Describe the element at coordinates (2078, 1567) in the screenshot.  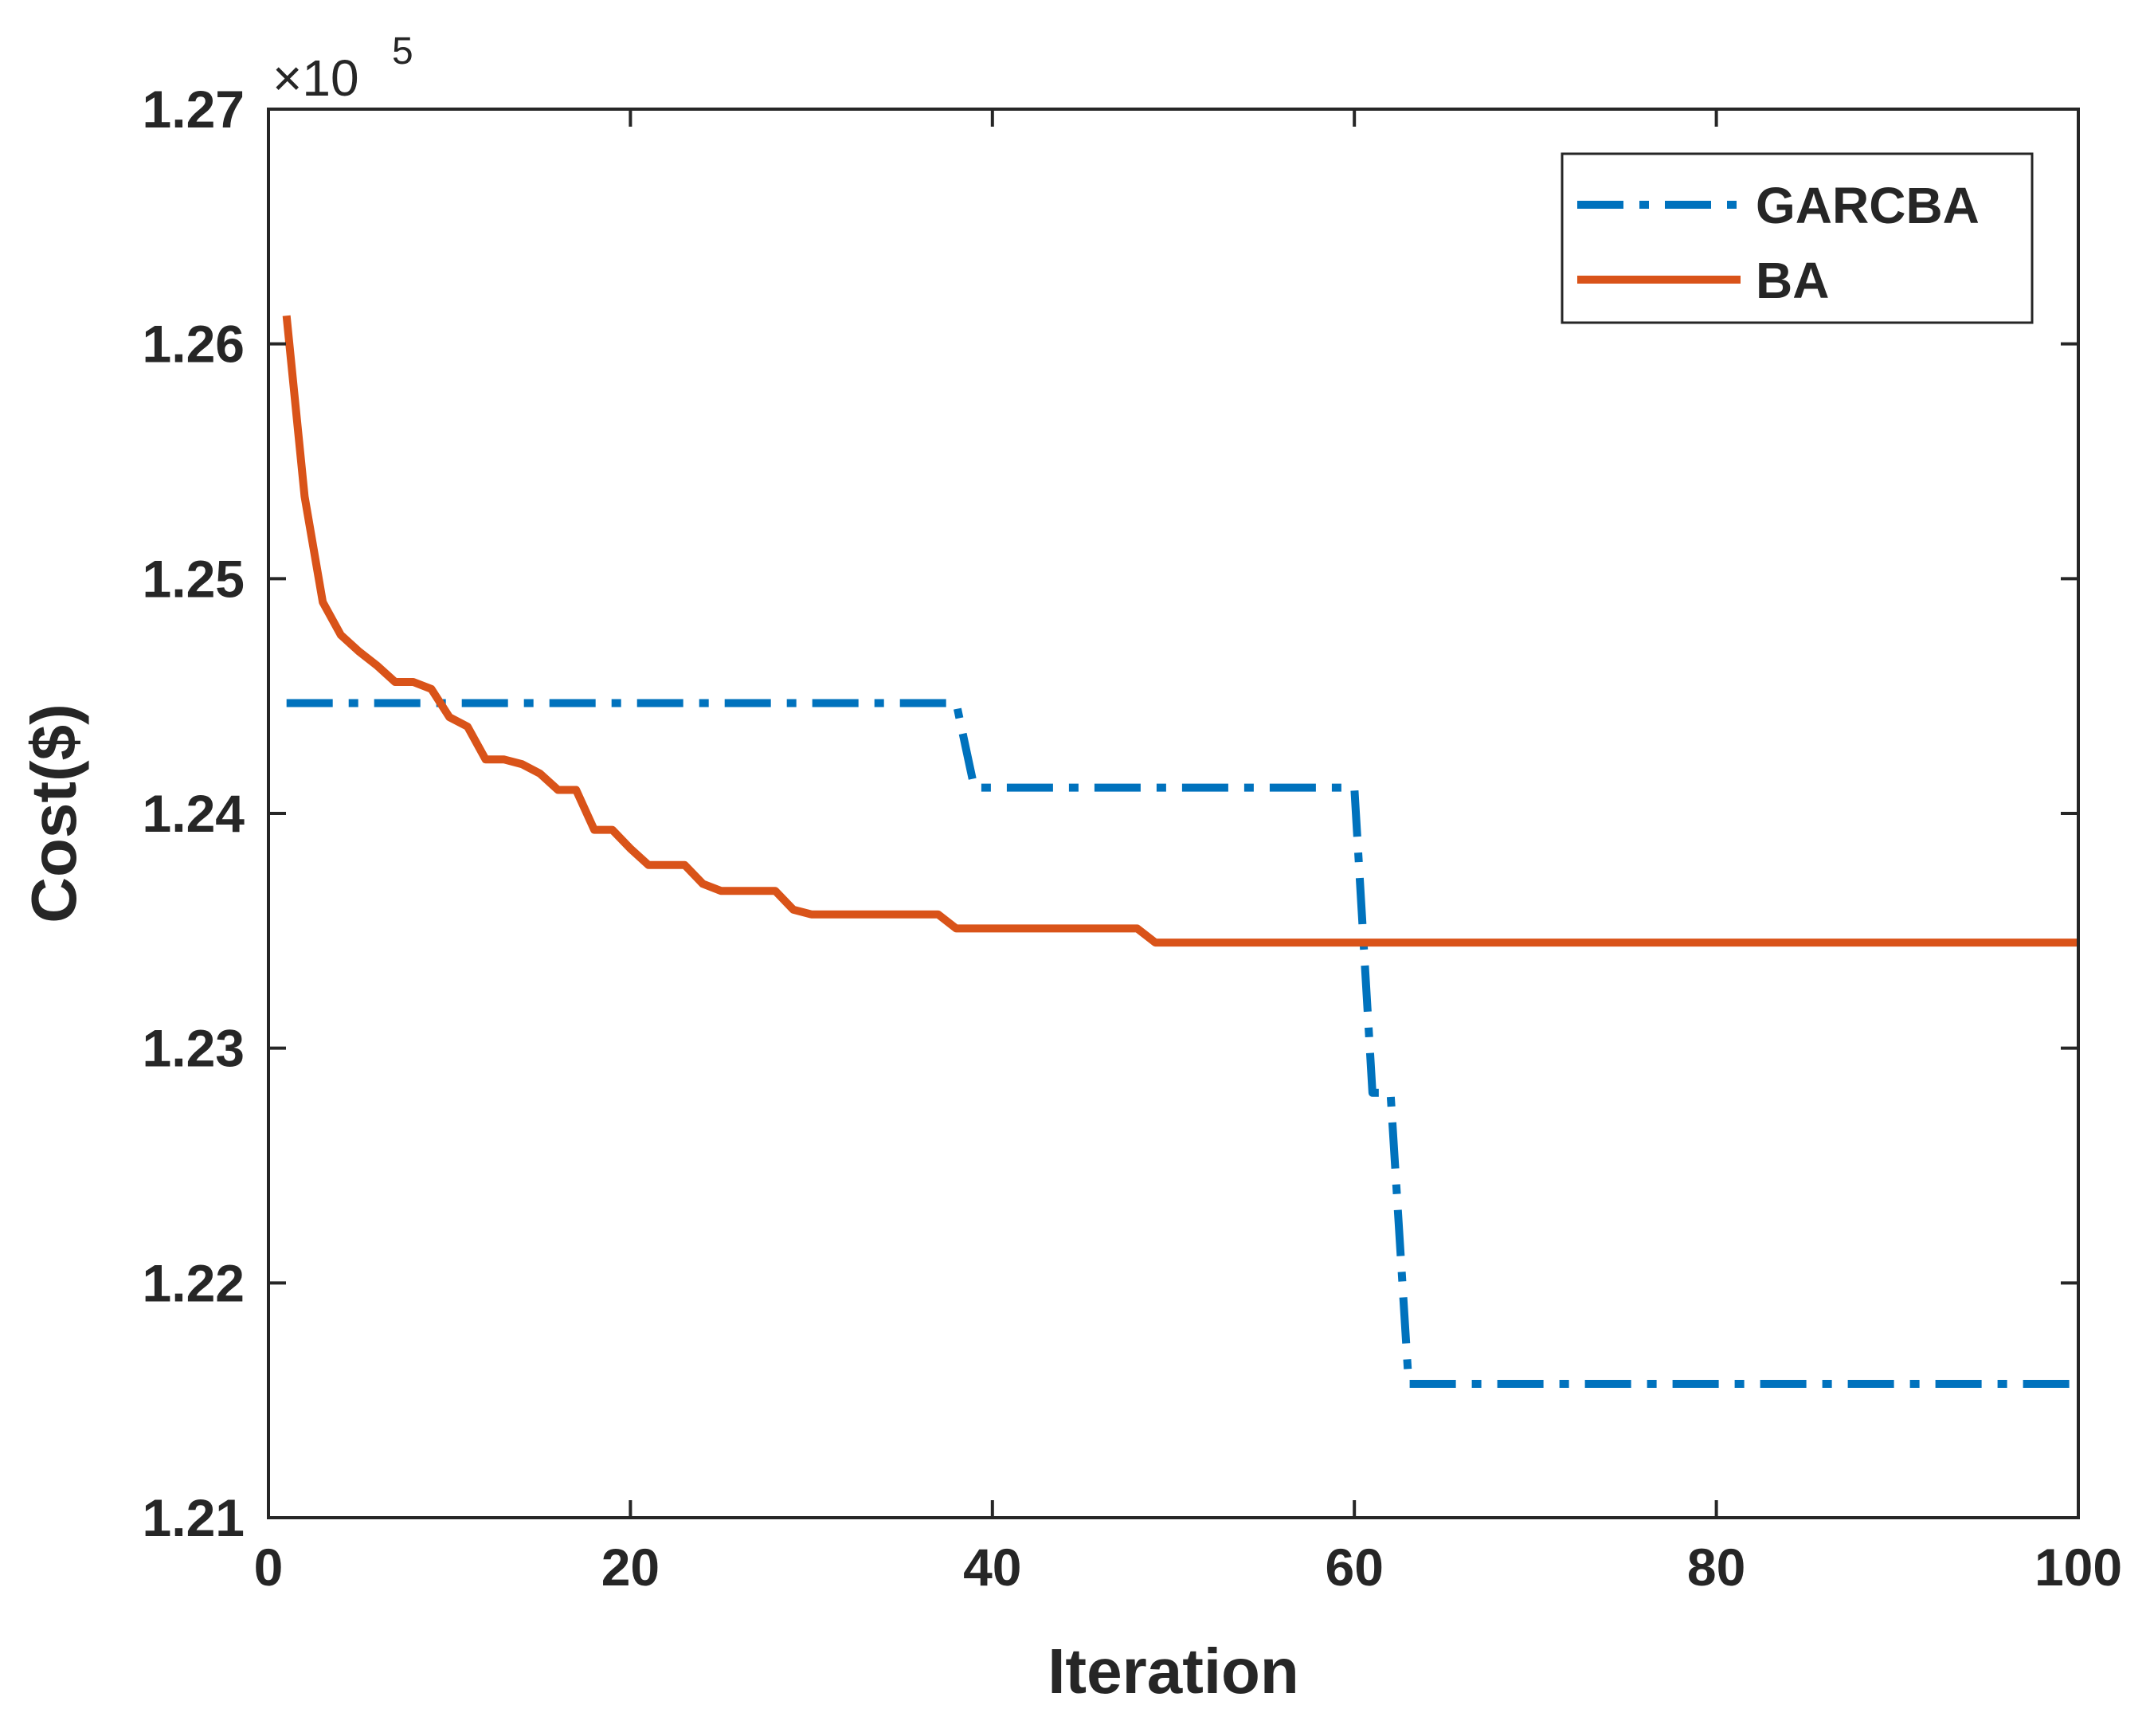
I see `x-tick-label: 100` at that location.